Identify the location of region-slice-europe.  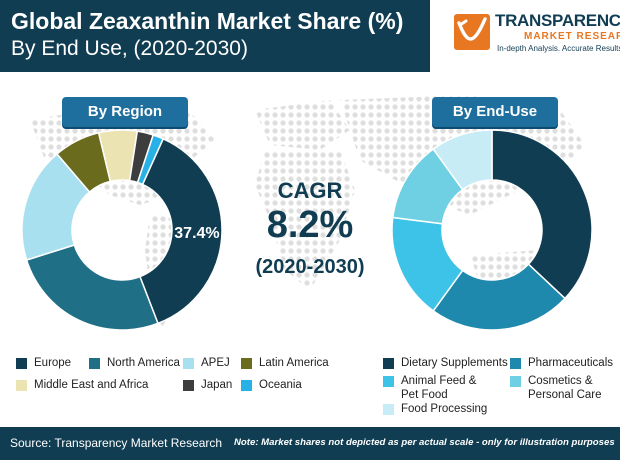
(180, 231).